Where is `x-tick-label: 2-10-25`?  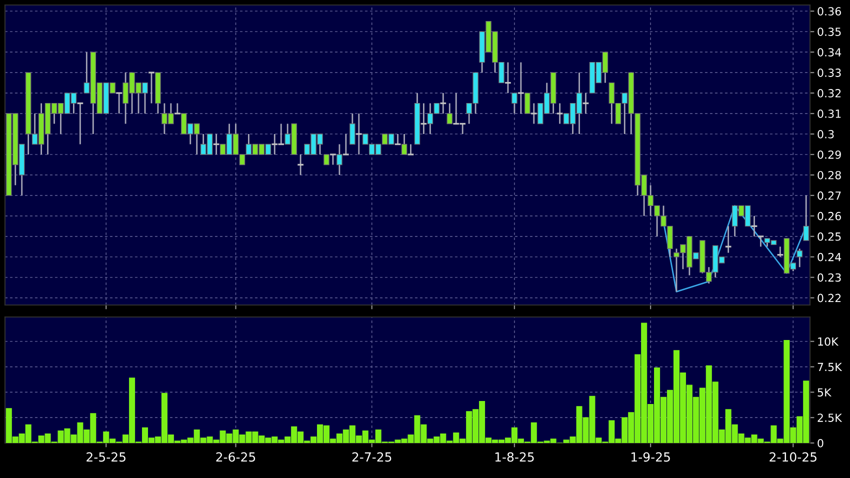
x-tick-label: 2-10-25 is located at coordinates (793, 457).